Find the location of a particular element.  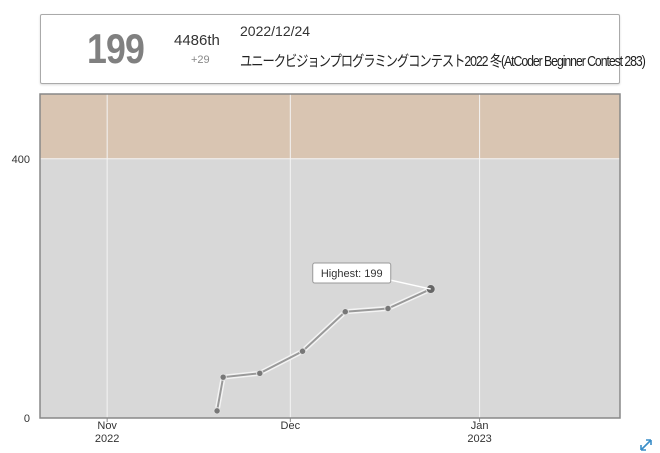

rating-band is located at coordinates (330, 126).